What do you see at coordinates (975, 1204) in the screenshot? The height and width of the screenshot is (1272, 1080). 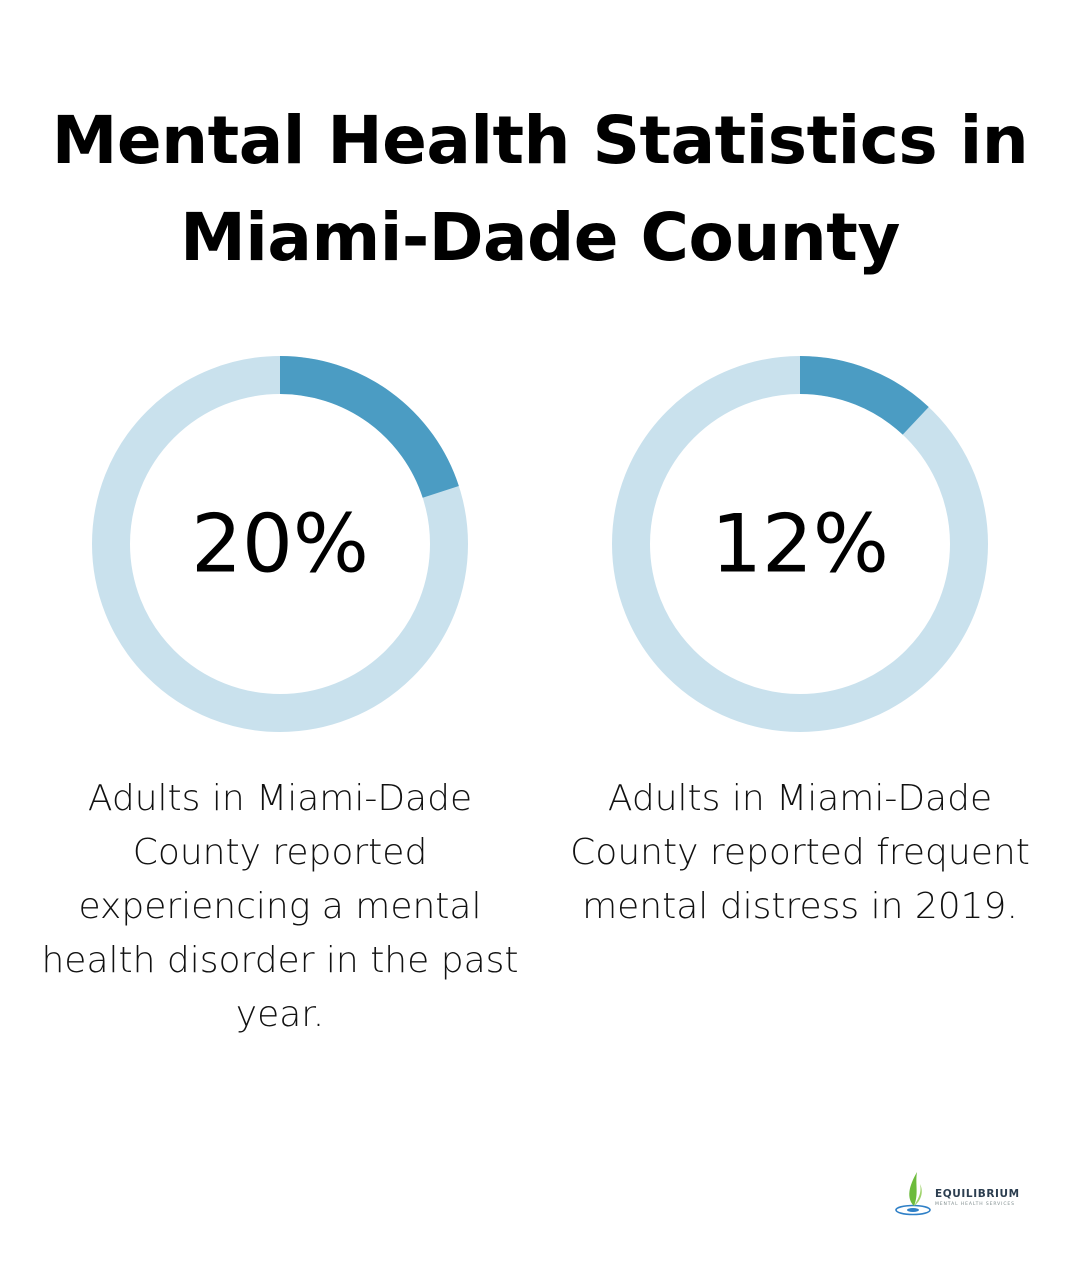 I see `logo-tagline: MENTAL HEALTH SERVICES` at bounding box center [975, 1204].